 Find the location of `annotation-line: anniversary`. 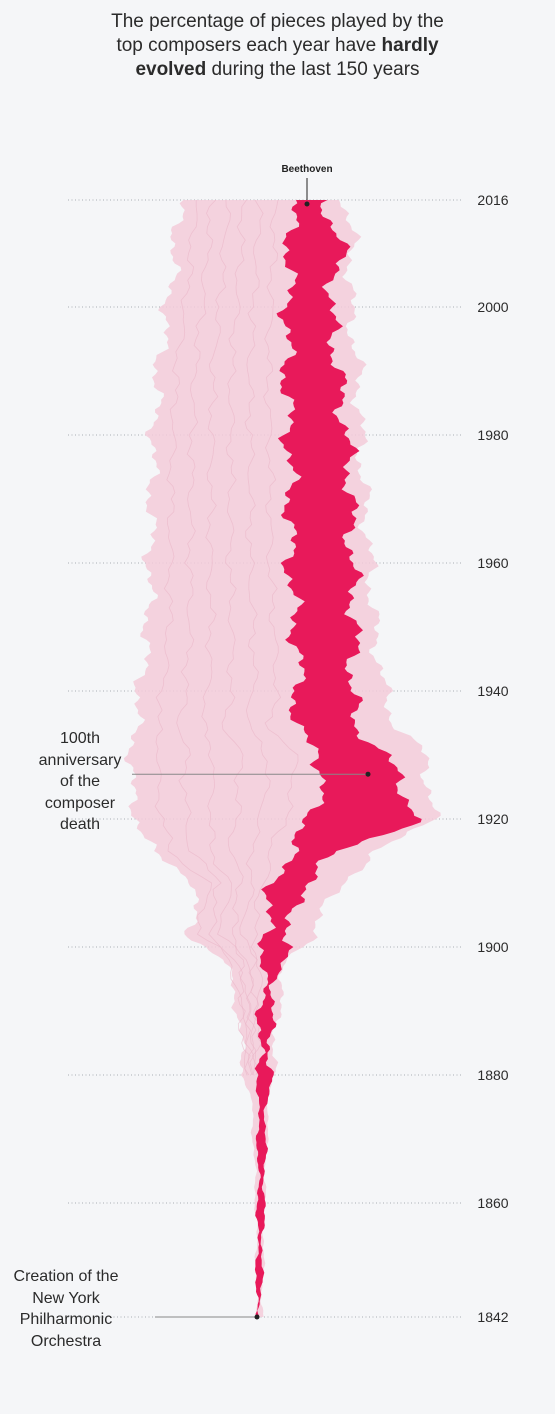

annotation-line: anniversary is located at coordinates (80, 760).